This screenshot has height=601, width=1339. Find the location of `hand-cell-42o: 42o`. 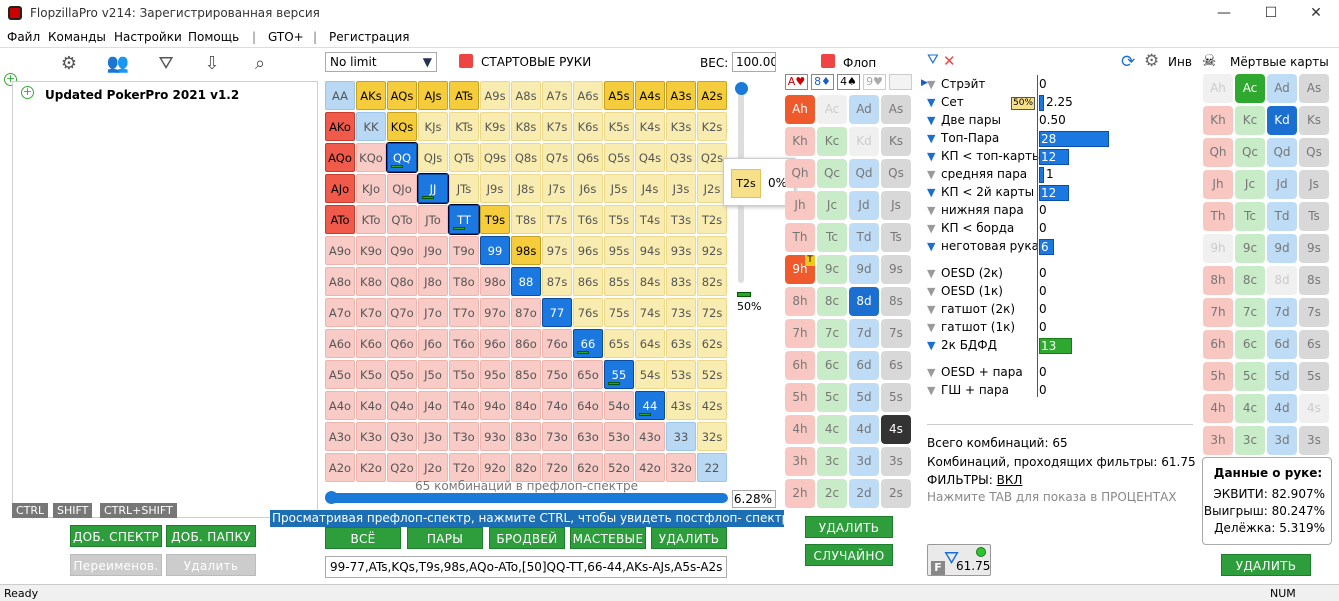

hand-cell-42o: 42o is located at coordinates (650, 467).